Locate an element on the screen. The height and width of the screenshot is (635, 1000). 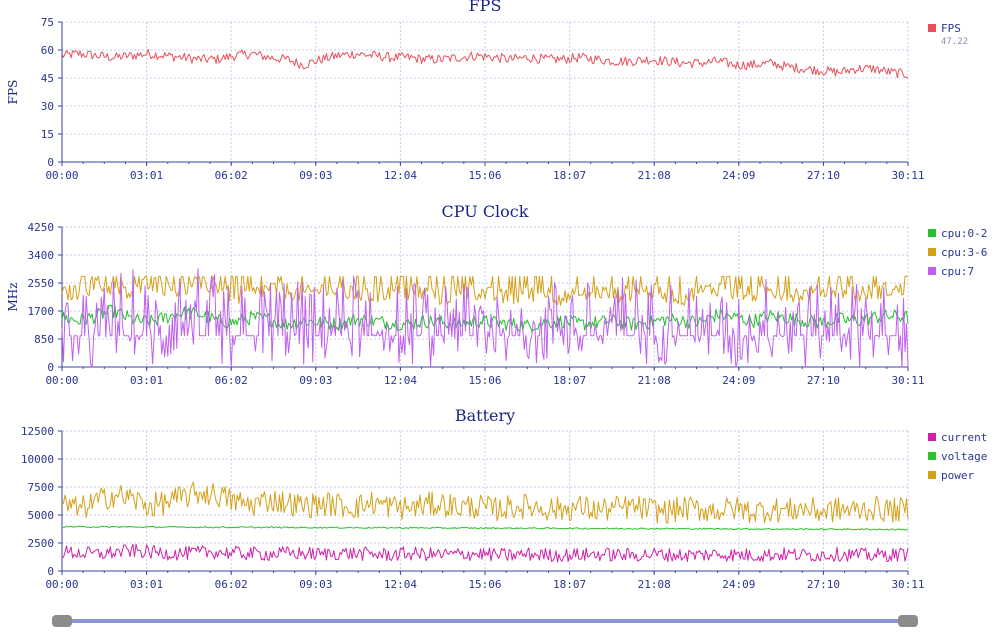
legend-label: current is located at coordinates (964, 437).